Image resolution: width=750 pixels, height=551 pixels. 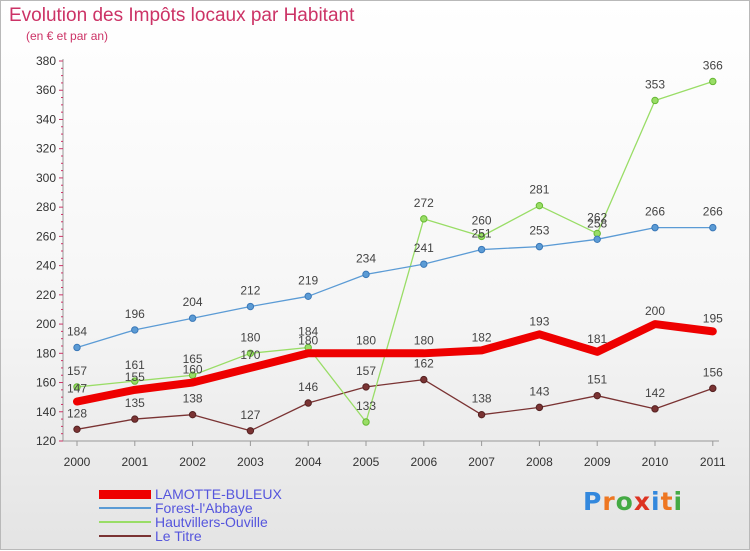 What do you see at coordinates (46, 178) in the screenshot?
I see `y-tick-label: 300` at bounding box center [46, 178].